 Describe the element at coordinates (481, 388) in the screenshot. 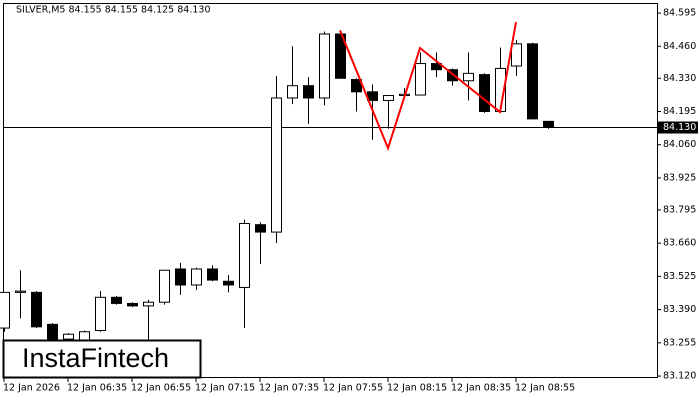

I see `x-tick-label: 12 Jan 08:35` at that location.